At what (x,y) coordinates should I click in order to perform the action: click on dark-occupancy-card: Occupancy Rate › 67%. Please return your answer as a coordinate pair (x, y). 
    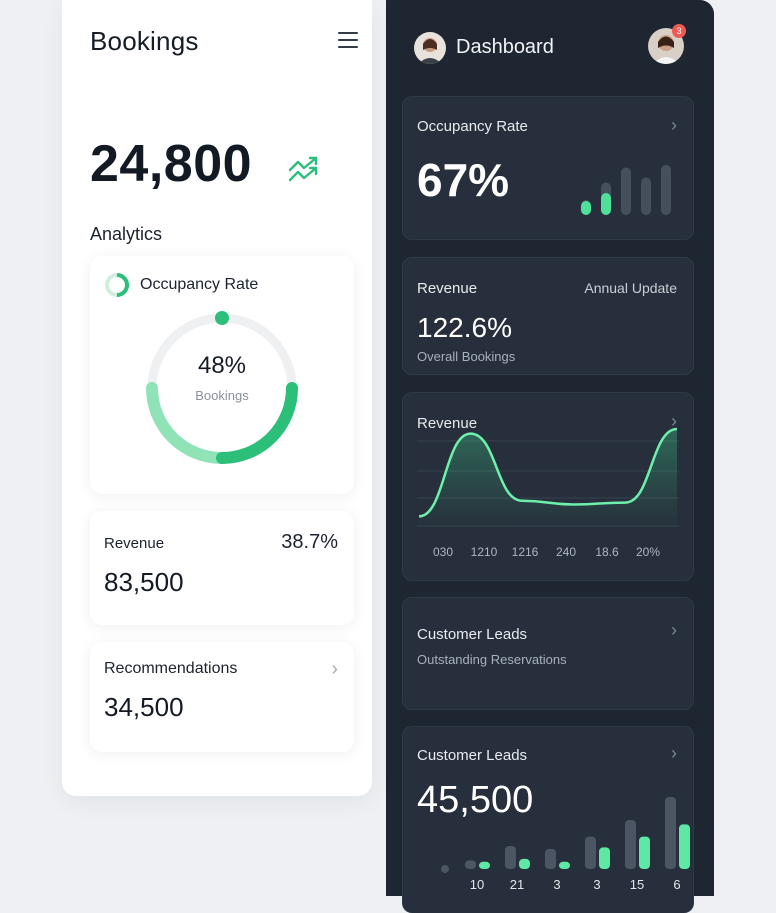
    Looking at the image, I should click on (548, 168).